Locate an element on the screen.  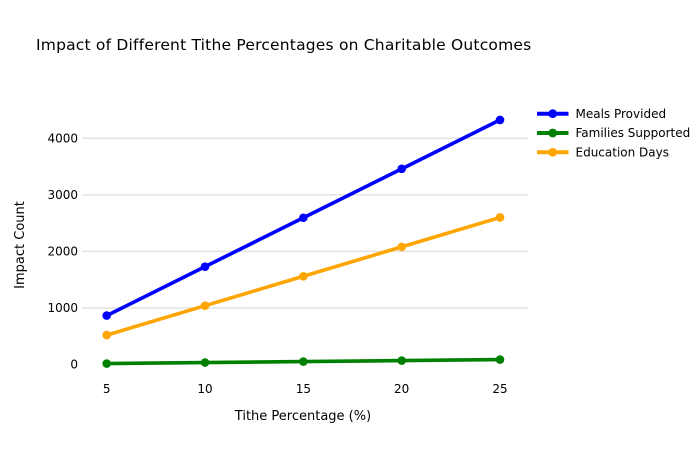
x-tick-label: 25 is located at coordinates (499, 389).